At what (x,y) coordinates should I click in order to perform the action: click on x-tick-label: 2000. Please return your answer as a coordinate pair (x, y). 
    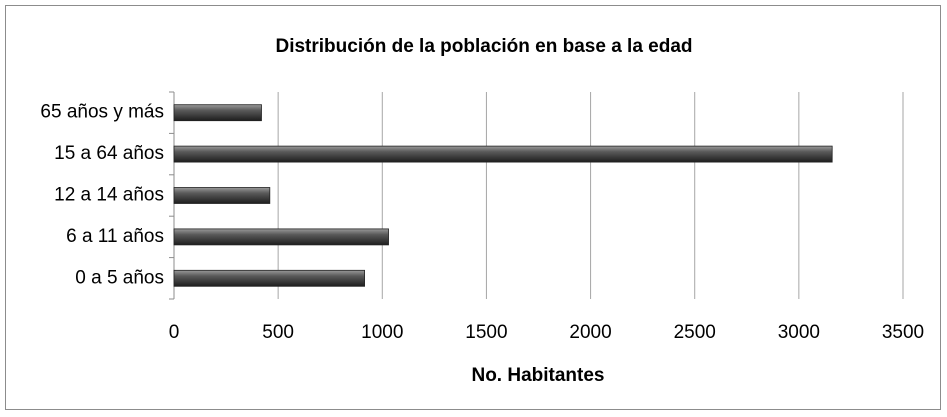
    Looking at the image, I should click on (590, 332).